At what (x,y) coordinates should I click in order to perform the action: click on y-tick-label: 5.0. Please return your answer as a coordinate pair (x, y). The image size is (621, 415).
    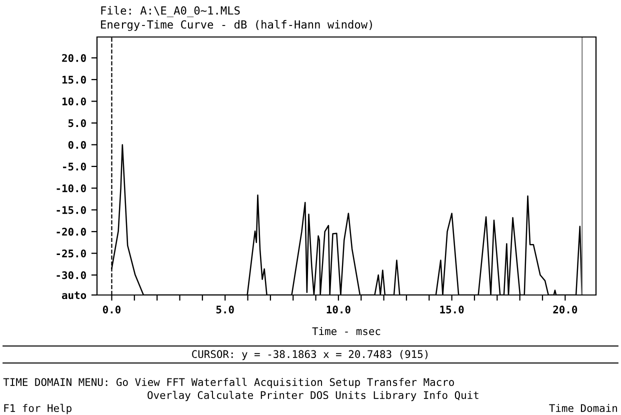
    Looking at the image, I should click on (77, 123).